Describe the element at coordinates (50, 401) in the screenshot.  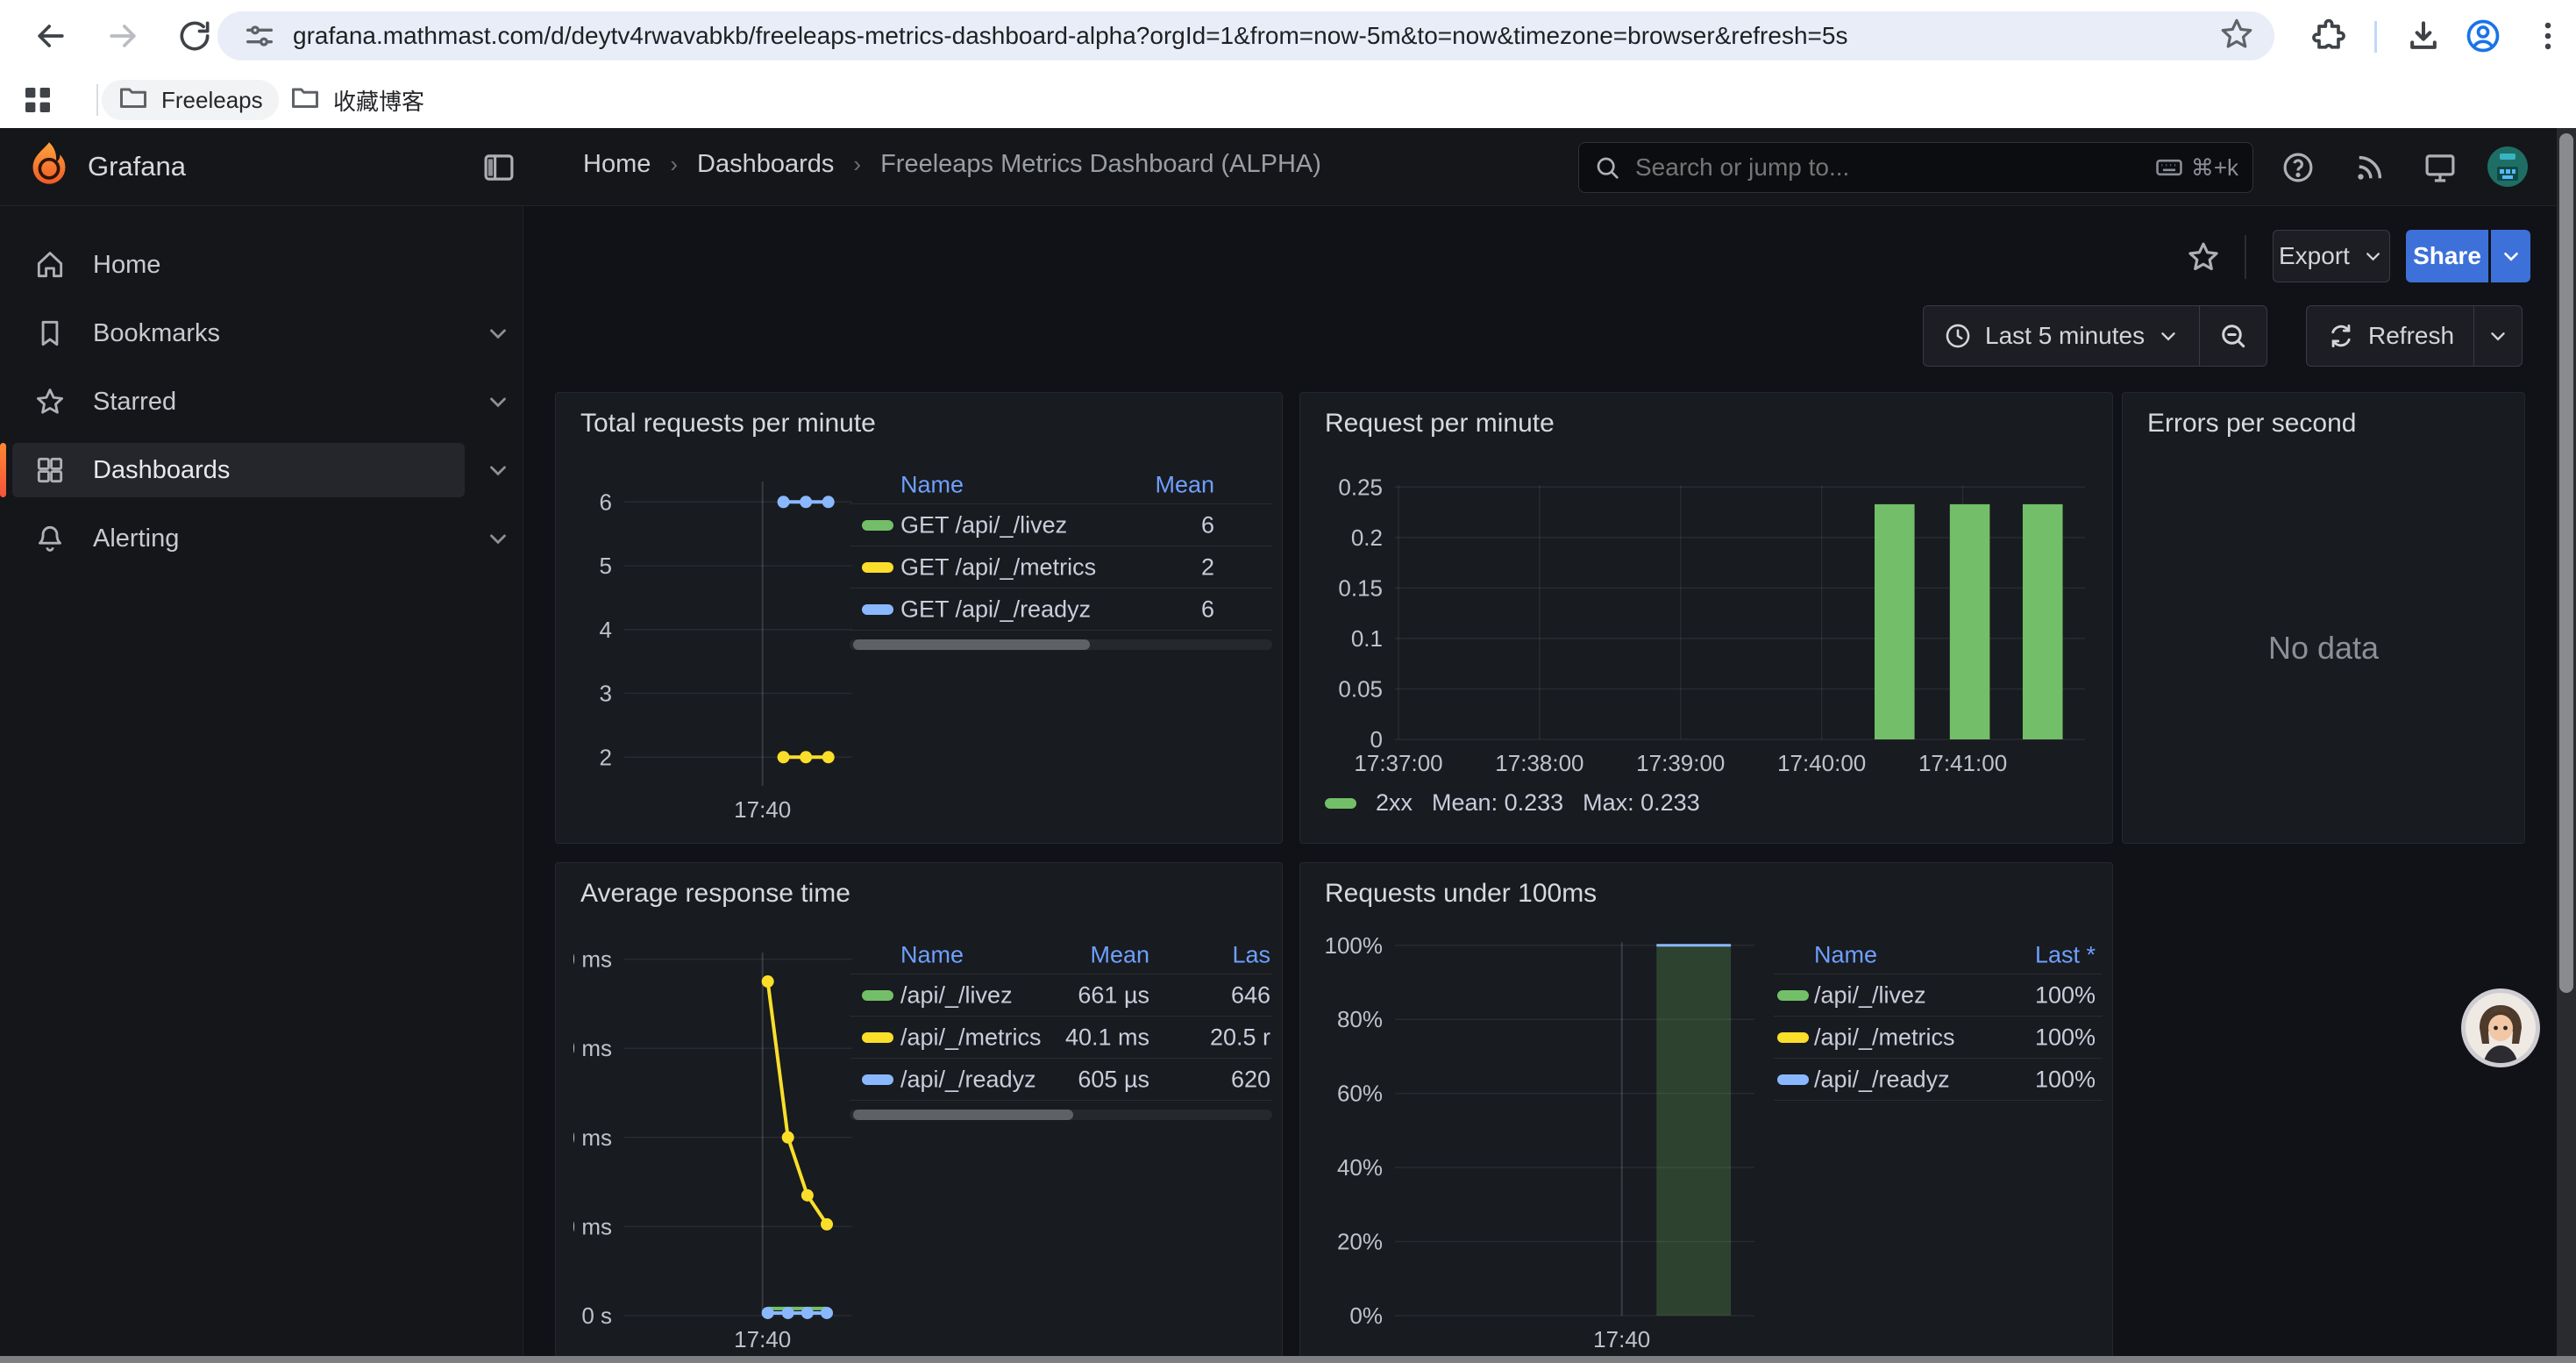
I see `star-icon` at that location.